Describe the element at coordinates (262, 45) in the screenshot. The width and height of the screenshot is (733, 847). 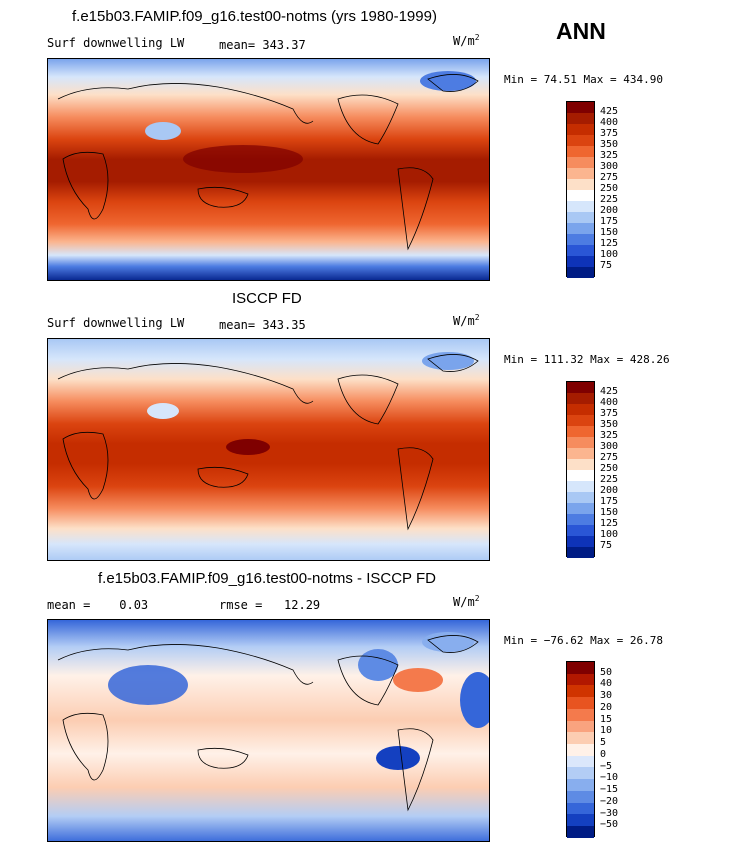
I see `panel-1-mean: mean= 343.37` at that location.